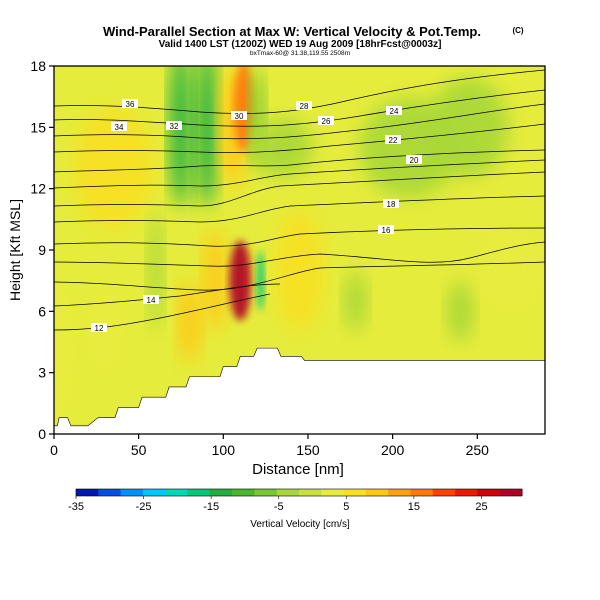  I want to click on colorbar-tick-label: 15, so click(414, 507).